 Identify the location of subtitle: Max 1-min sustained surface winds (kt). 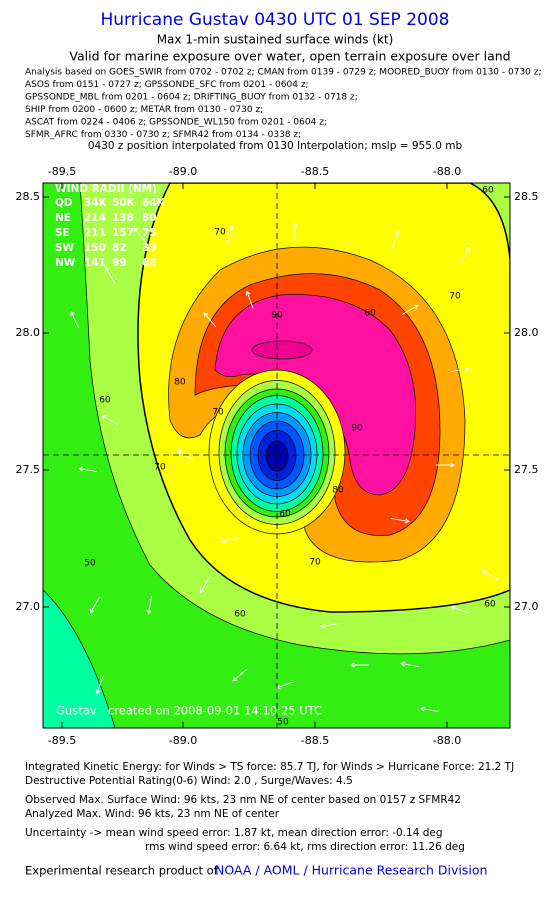
(275, 40).